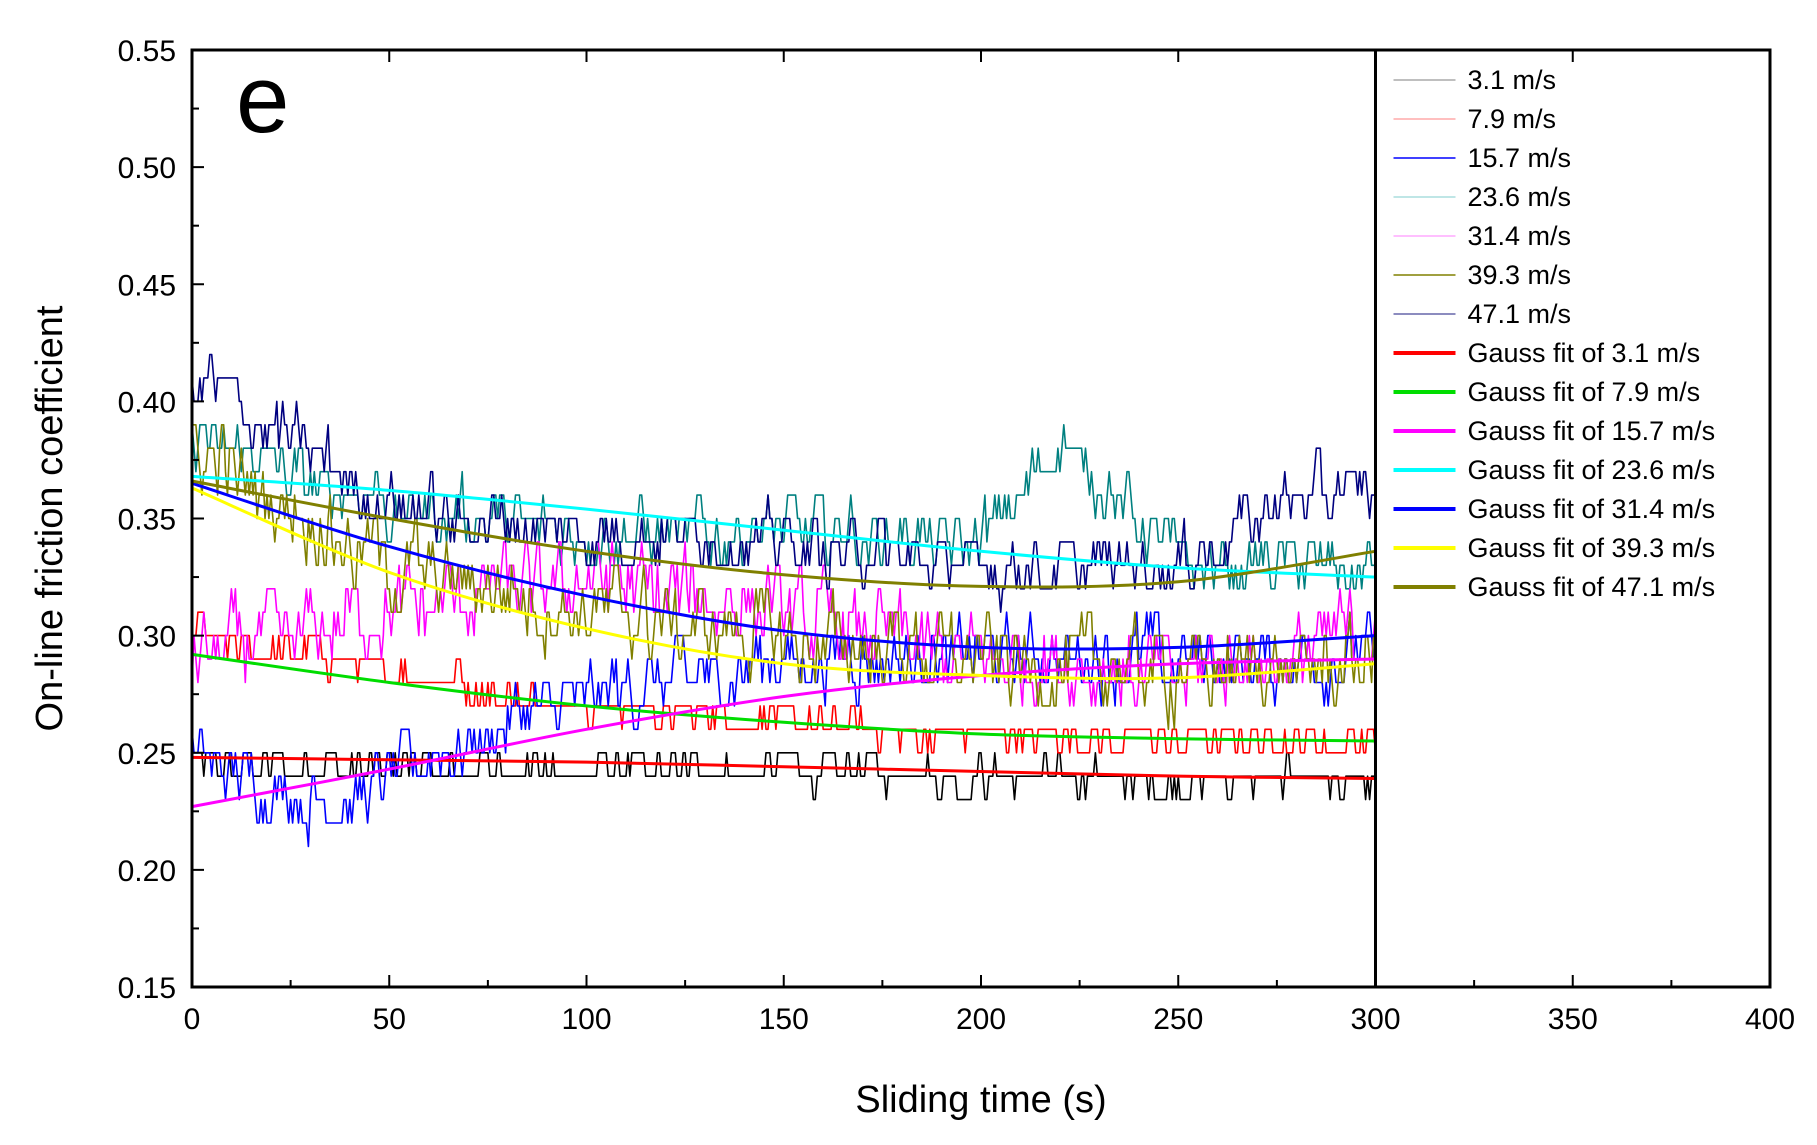 Image resolution: width=1817 pixels, height=1145 pixels. Describe the element at coordinates (147, 871) in the screenshot. I see `y-tick-label: 0.20` at that location.